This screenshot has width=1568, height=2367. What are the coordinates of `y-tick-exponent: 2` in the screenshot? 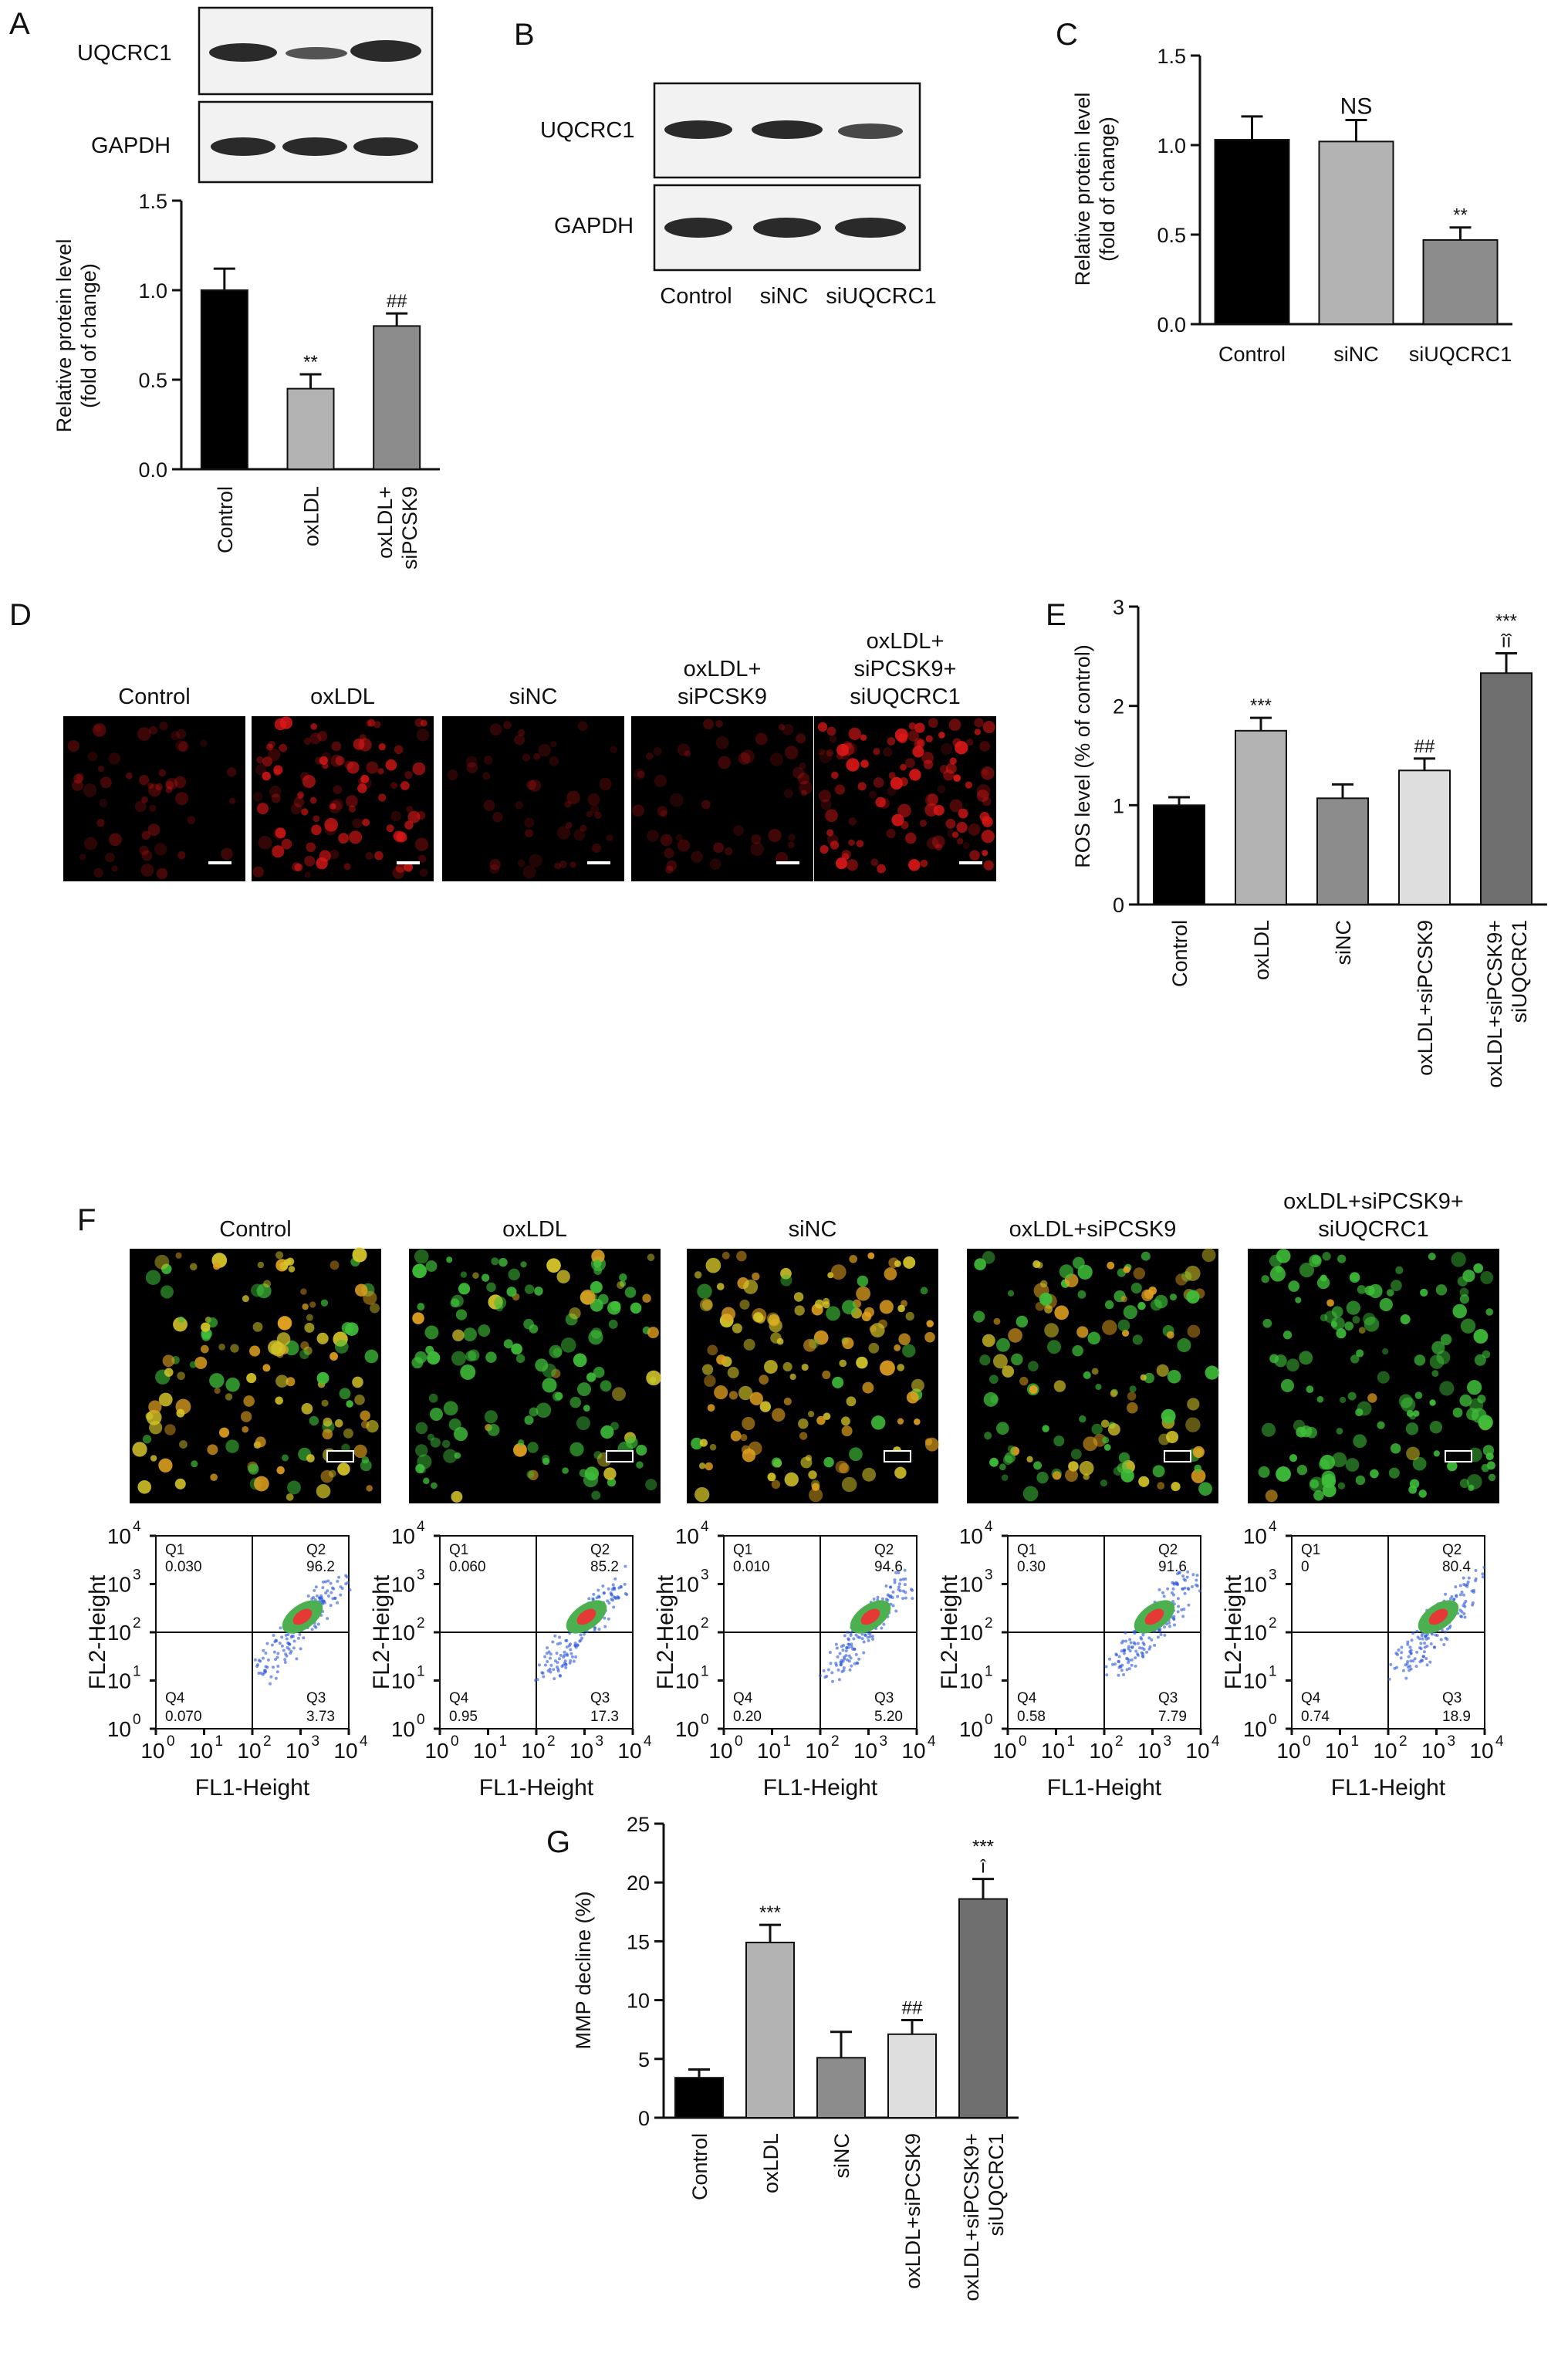 It's located at (137, 1623).